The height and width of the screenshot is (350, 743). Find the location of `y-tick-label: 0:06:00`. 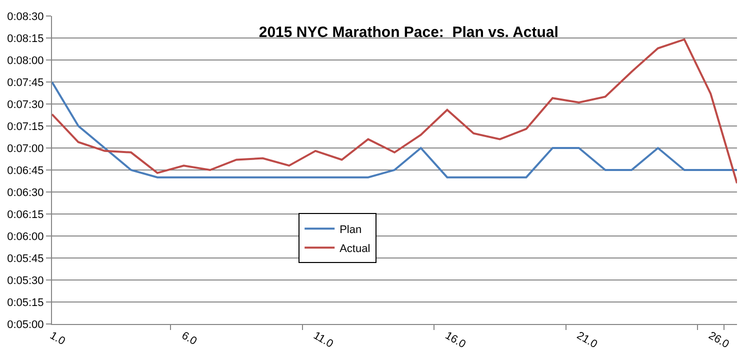

y-tick-label: 0:06:00 is located at coordinates (25, 236).